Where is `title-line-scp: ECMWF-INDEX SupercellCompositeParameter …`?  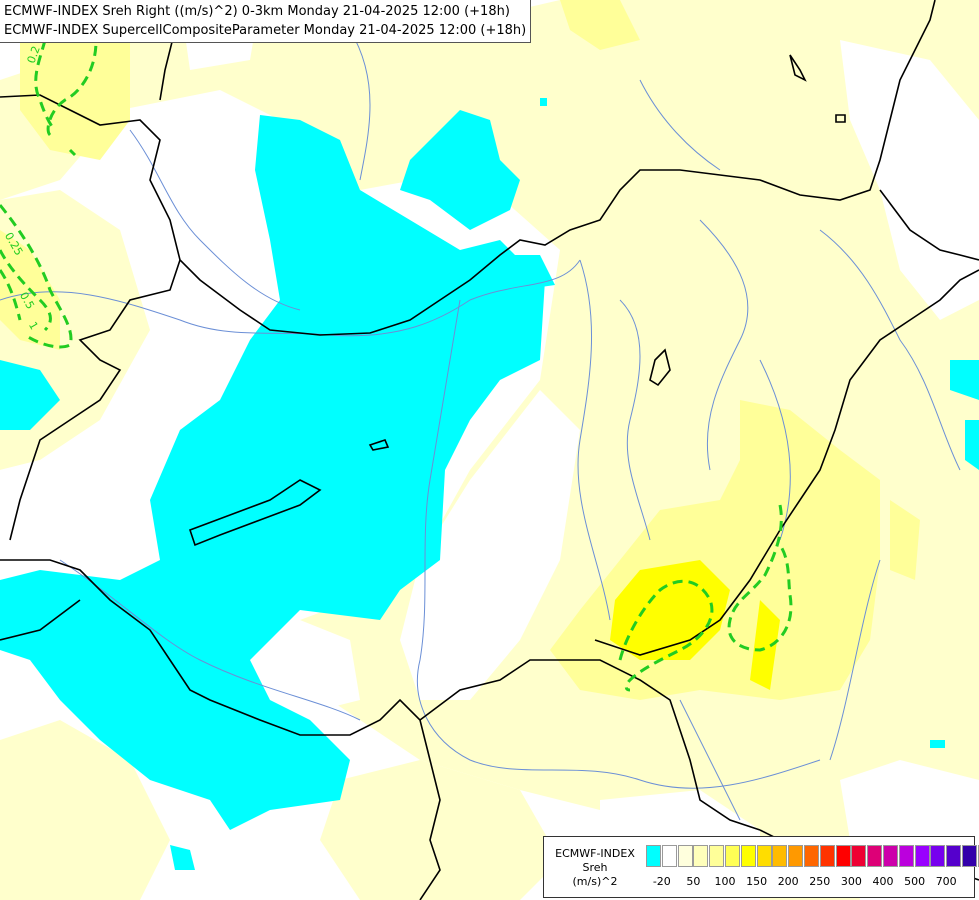 title-line-scp: ECMWF-INDEX SupercellCompositeParameter … is located at coordinates (265, 30).